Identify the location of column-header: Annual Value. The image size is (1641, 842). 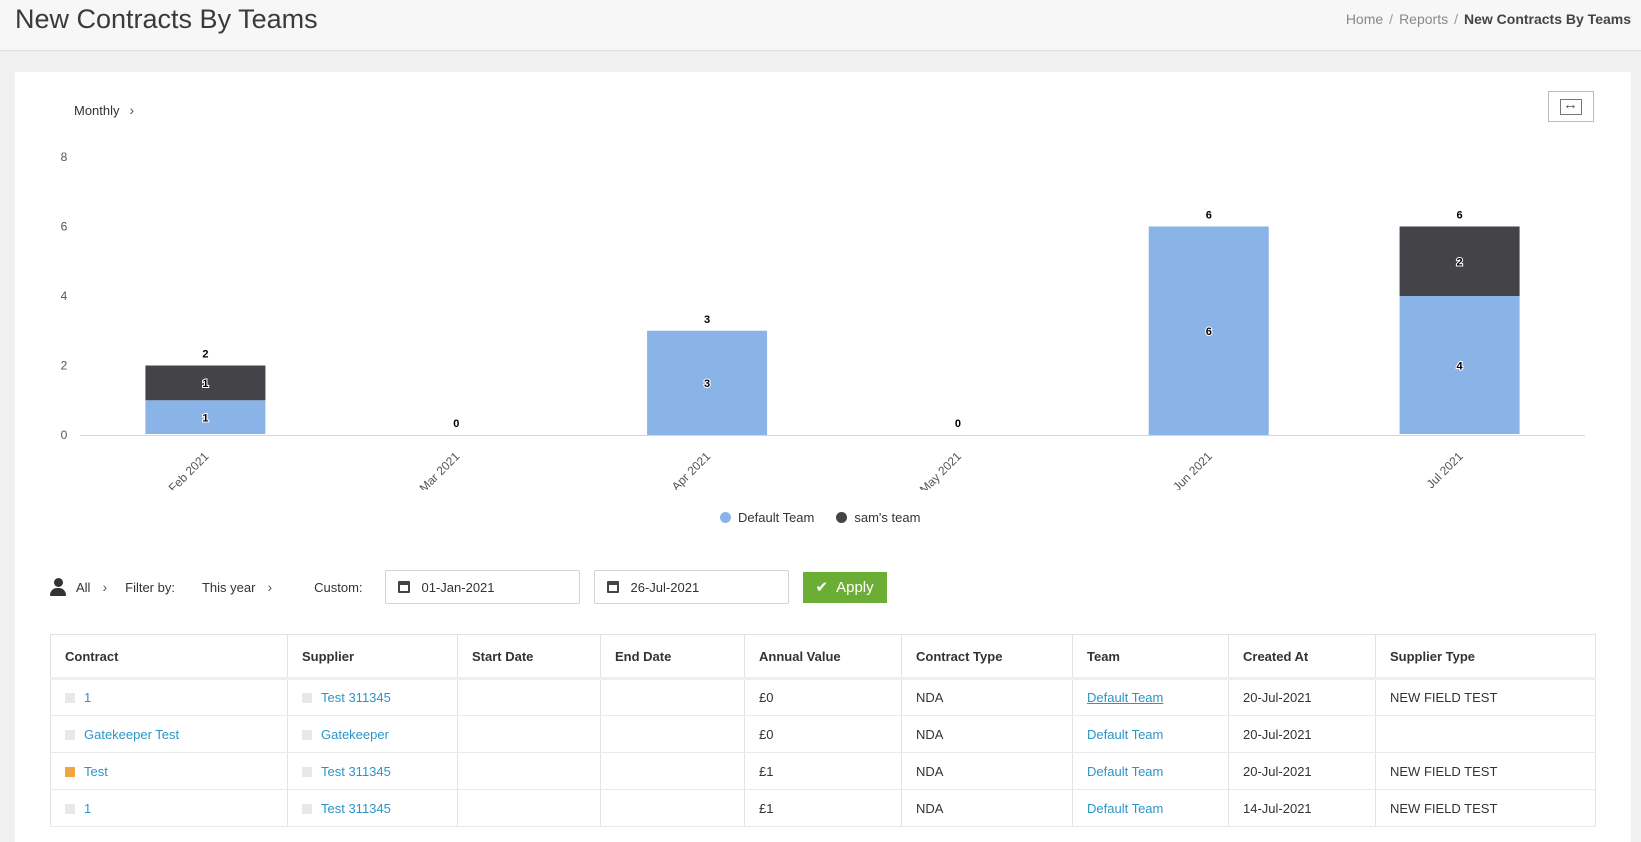
(823, 657).